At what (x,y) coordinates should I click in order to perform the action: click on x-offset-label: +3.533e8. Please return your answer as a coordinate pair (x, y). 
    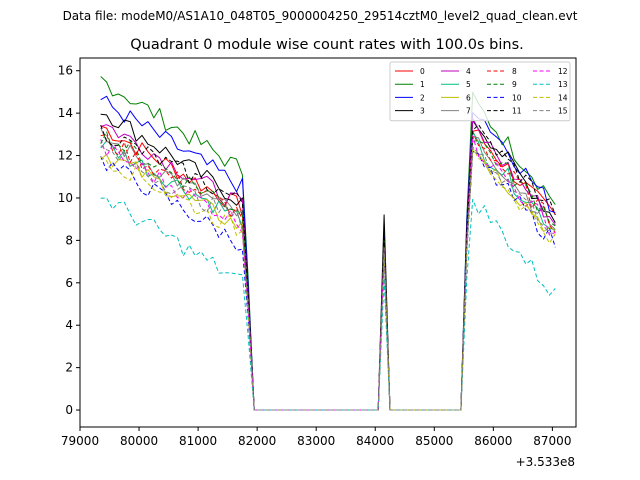
    Looking at the image, I should click on (545, 462).